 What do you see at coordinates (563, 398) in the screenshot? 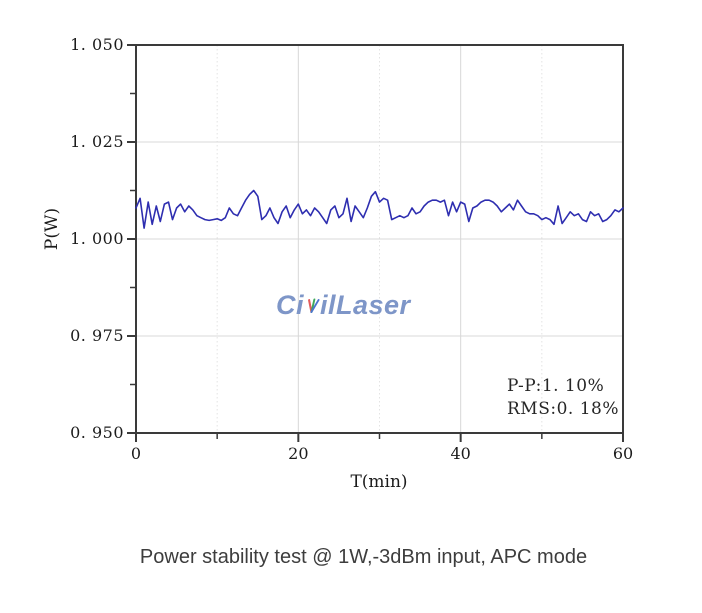
I see `stats-annotation: P-P:1. 10% RMS:0. 18%` at bounding box center [563, 398].